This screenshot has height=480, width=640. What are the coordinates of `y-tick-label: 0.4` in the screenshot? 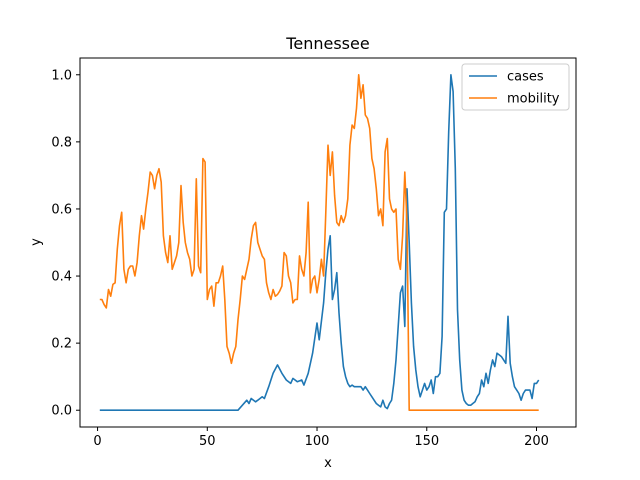 It's located at (61, 277).